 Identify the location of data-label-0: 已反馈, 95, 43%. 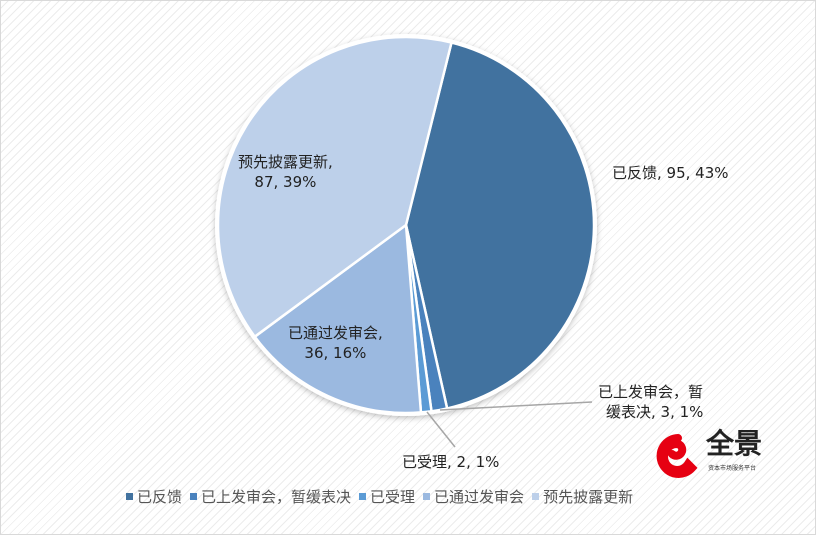
(670, 173).